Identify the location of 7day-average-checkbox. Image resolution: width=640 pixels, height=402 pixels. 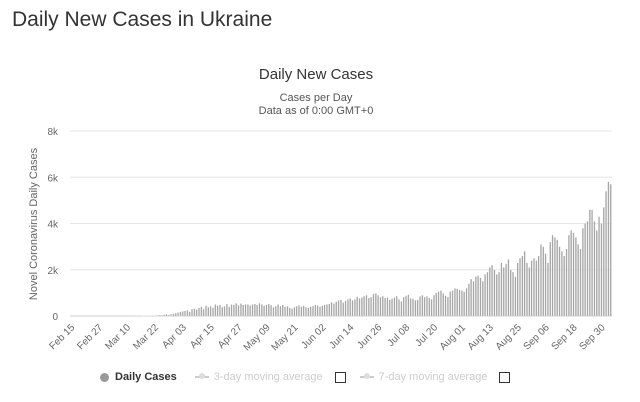
(505, 377).